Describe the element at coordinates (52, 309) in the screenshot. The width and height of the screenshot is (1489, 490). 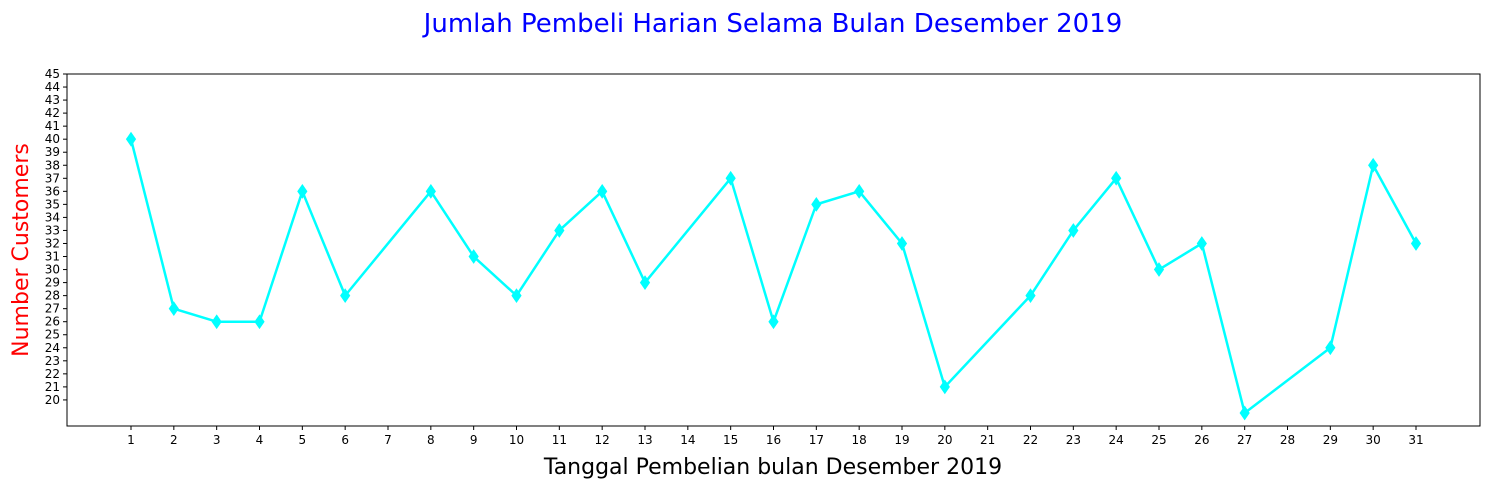
I see `y-tick-label: 27` at that location.